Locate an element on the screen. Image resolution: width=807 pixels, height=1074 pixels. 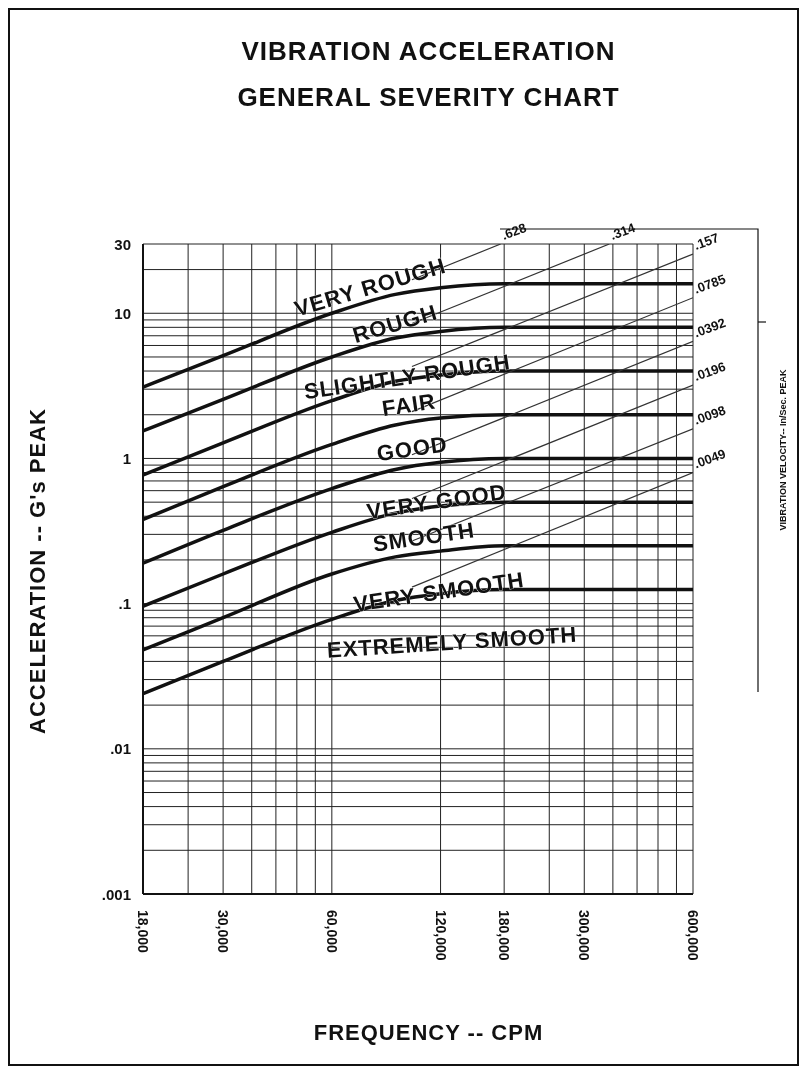
x-tick-label: 18,000 is located at coordinates (143, 932).